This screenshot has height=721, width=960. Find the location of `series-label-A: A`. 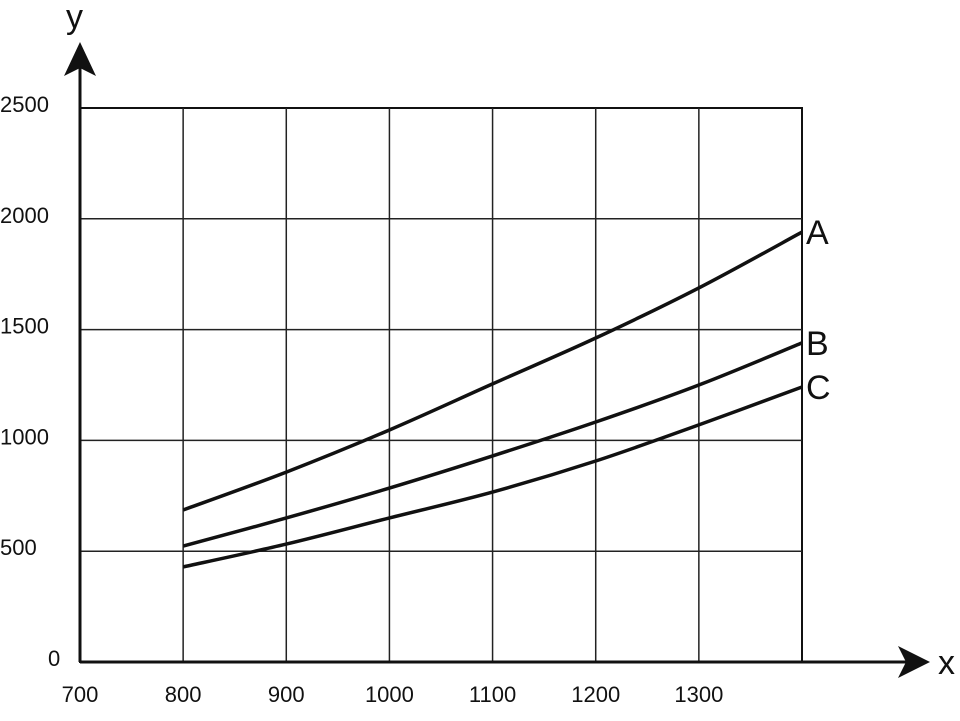

series-label-A: A is located at coordinates (817, 233).